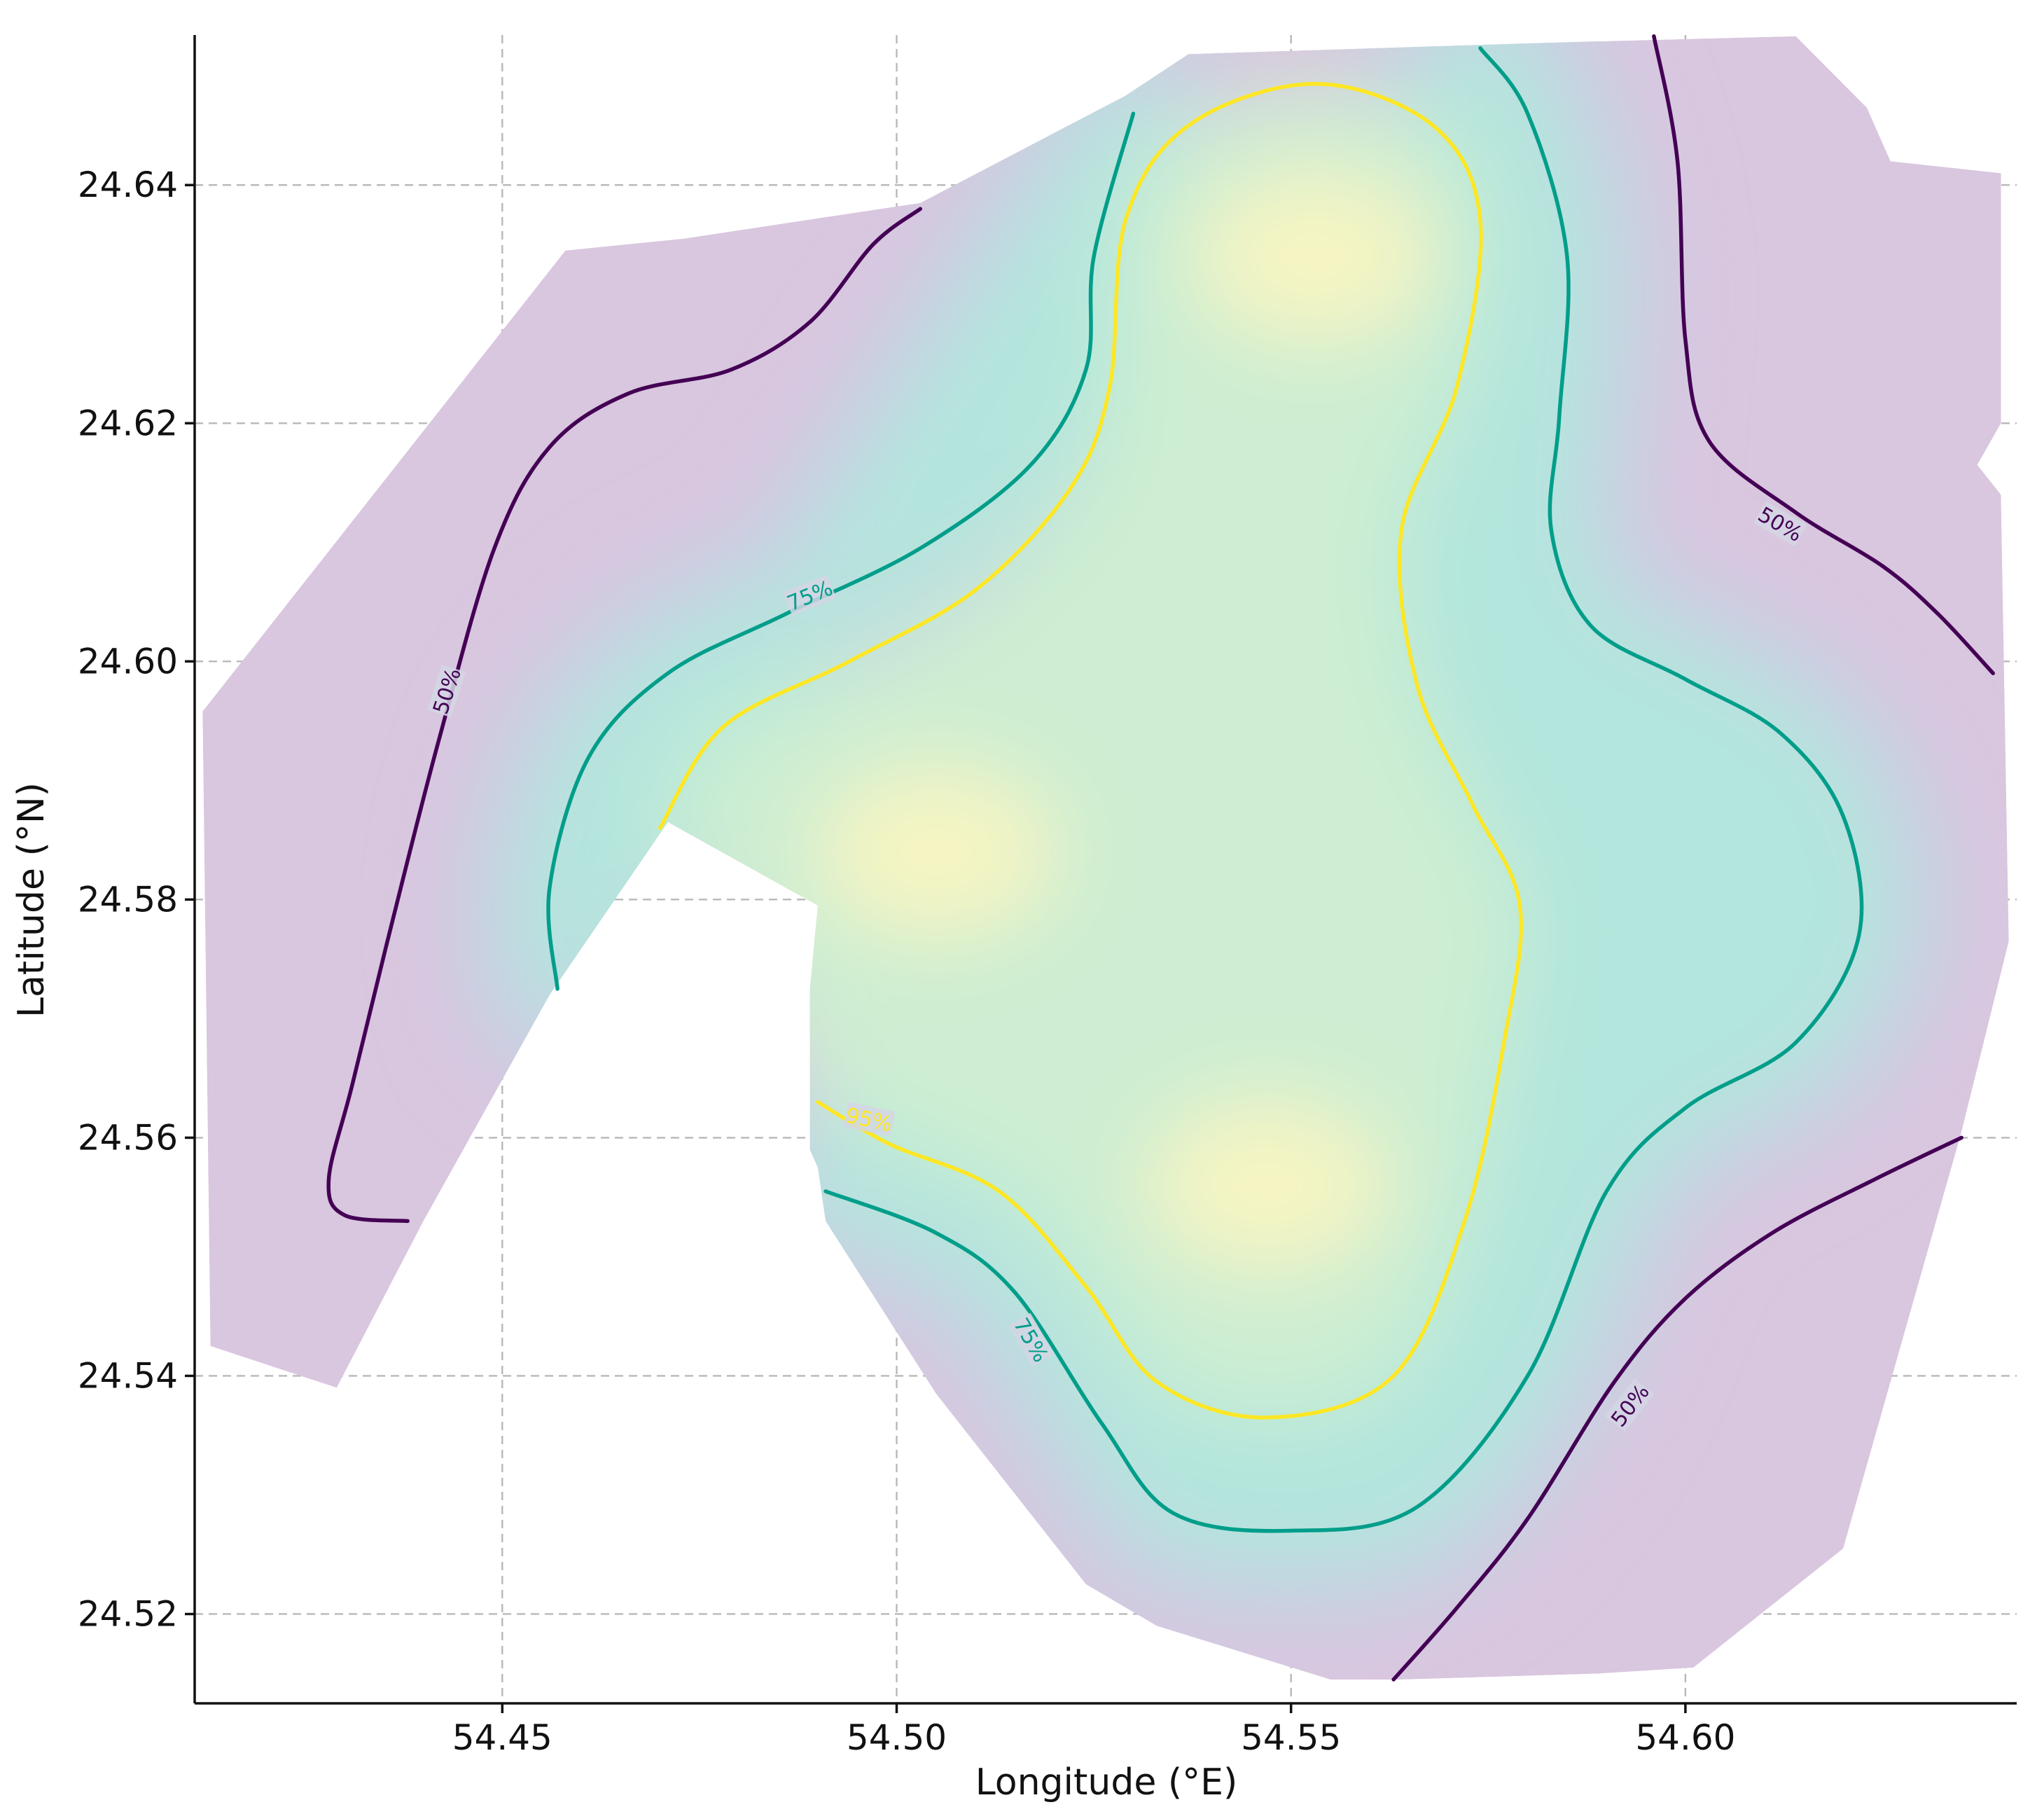  What do you see at coordinates (1106, 1782) in the screenshot?
I see `x-axis-label: Longitude (°E)` at bounding box center [1106, 1782].